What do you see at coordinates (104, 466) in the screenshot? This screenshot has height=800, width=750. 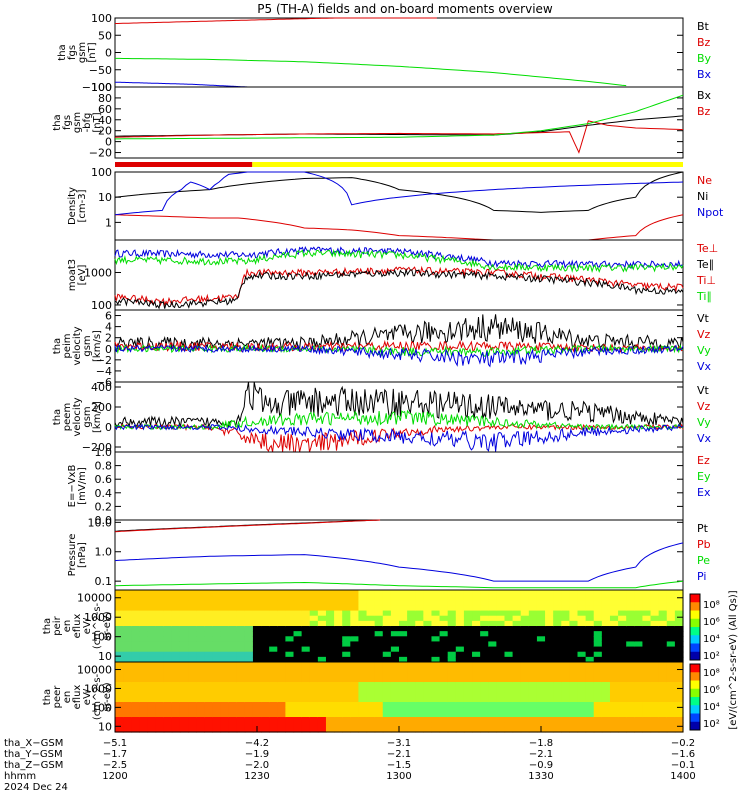 I see `y-tick-label: 0.8` at bounding box center [104, 466].